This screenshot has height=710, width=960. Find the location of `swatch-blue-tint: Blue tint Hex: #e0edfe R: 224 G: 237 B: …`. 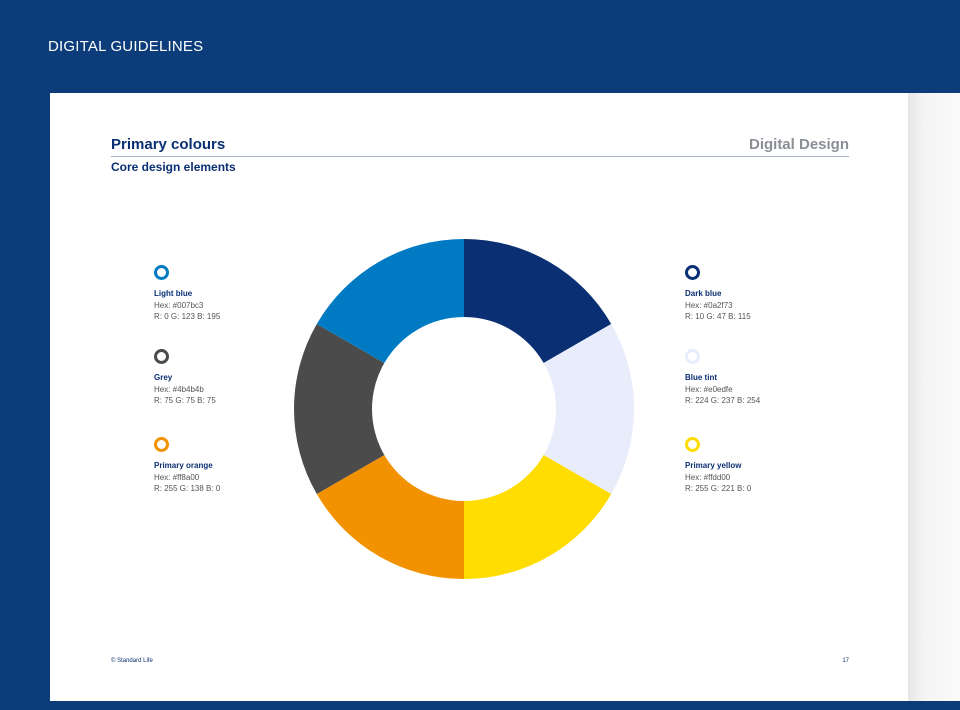

swatch-blue-tint: Blue tint Hex: #e0edfe R: 224 G: 237 B: … is located at coordinates (760, 377).